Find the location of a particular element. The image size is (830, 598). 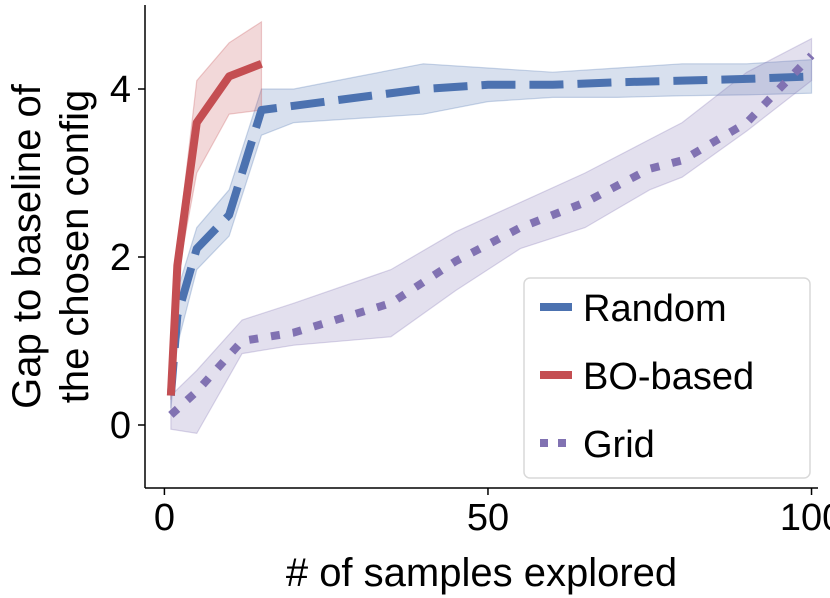

legend-label-bo-based: BO-based is located at coordinates (668, 377).